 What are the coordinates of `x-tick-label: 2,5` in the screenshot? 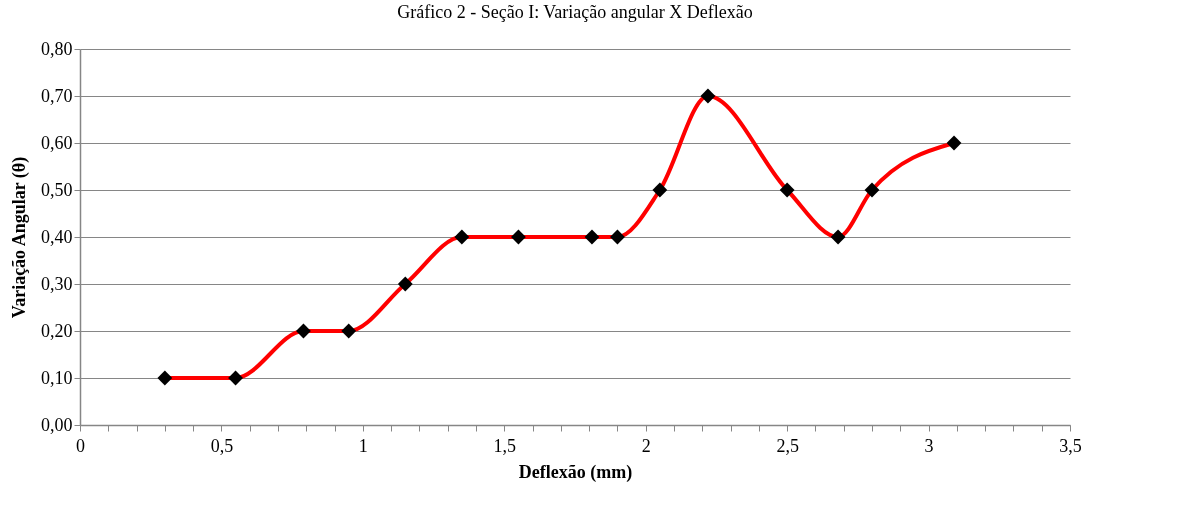 It's located at (787, 445).